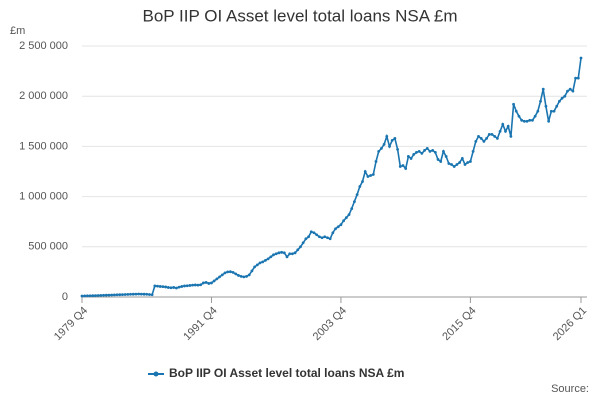 This screenshot has height=400, width=600. Describe the element at coordinates (43, 96) in the screenshot. I see `y-tick-label: 2 000 000` at that location.